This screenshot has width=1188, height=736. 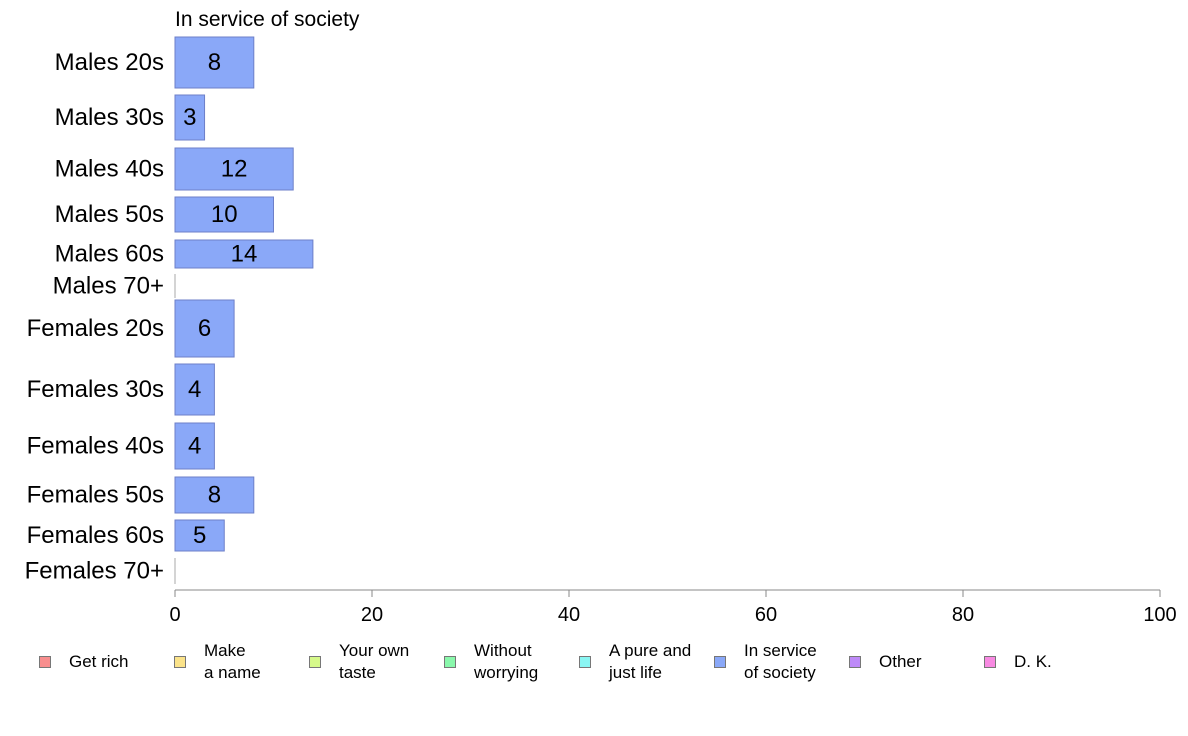 I want to click on legend-item: Other, so click(x=885, y=662).